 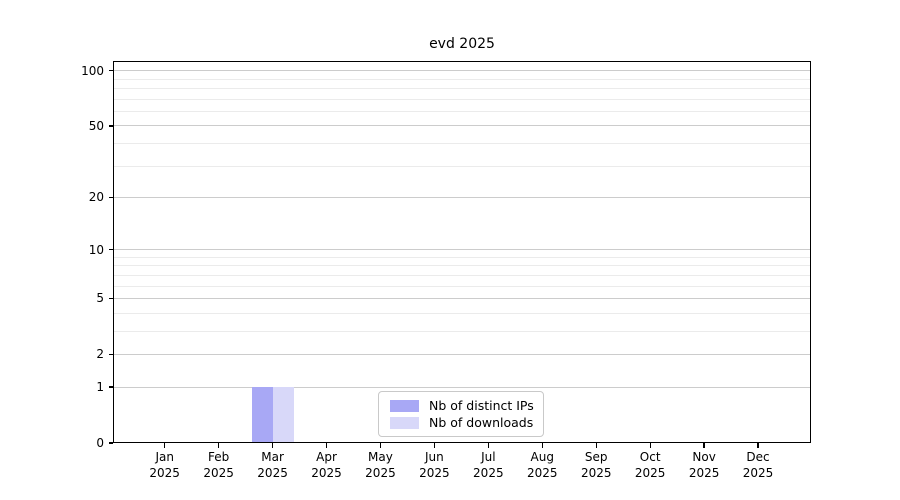 I want to click on x-tick-label: Aug 2025, so click(x=542, y=465).